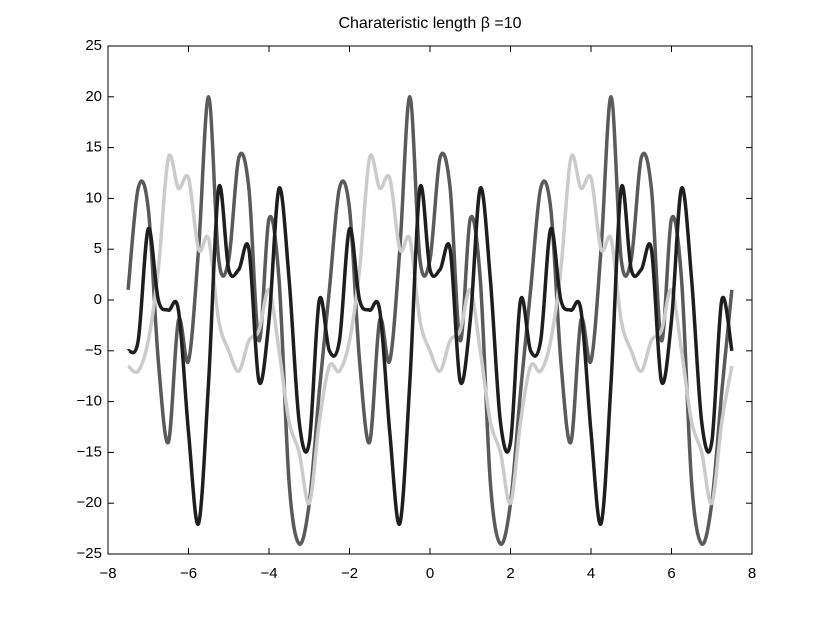 The height and width of the screenshot is (624, 830). What do you see at coordinates (93, 197) in the screenshot?
I see `y-tick-label: 10` at bounding box center [93, 197].